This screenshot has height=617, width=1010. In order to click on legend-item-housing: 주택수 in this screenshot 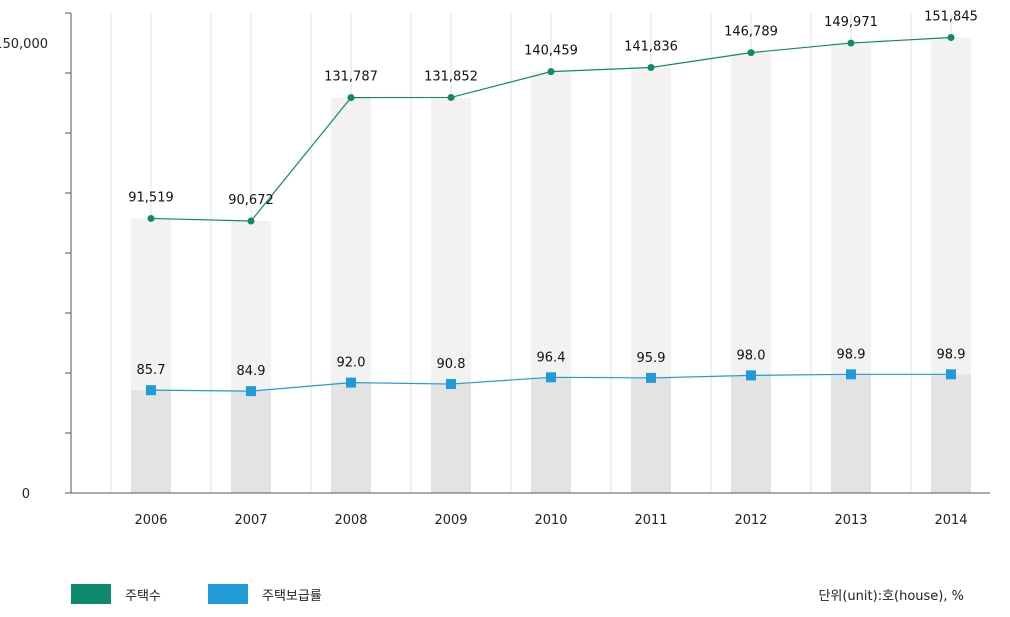, I will do `click(116, 594)`.